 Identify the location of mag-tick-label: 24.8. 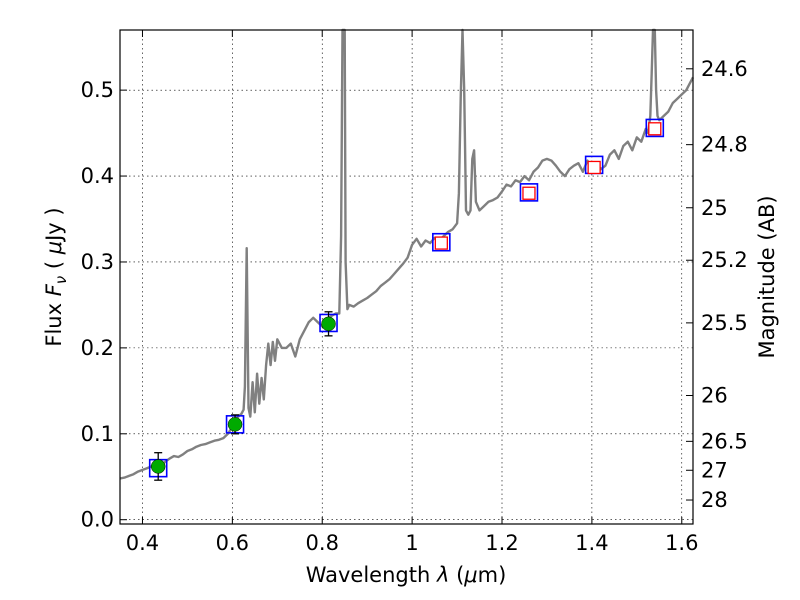
(724, 145).